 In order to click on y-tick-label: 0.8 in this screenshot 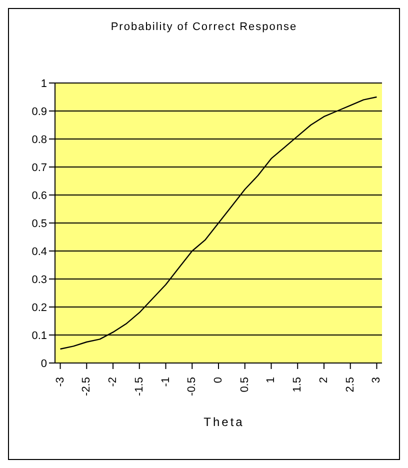, I will do `click(39, 140)`.